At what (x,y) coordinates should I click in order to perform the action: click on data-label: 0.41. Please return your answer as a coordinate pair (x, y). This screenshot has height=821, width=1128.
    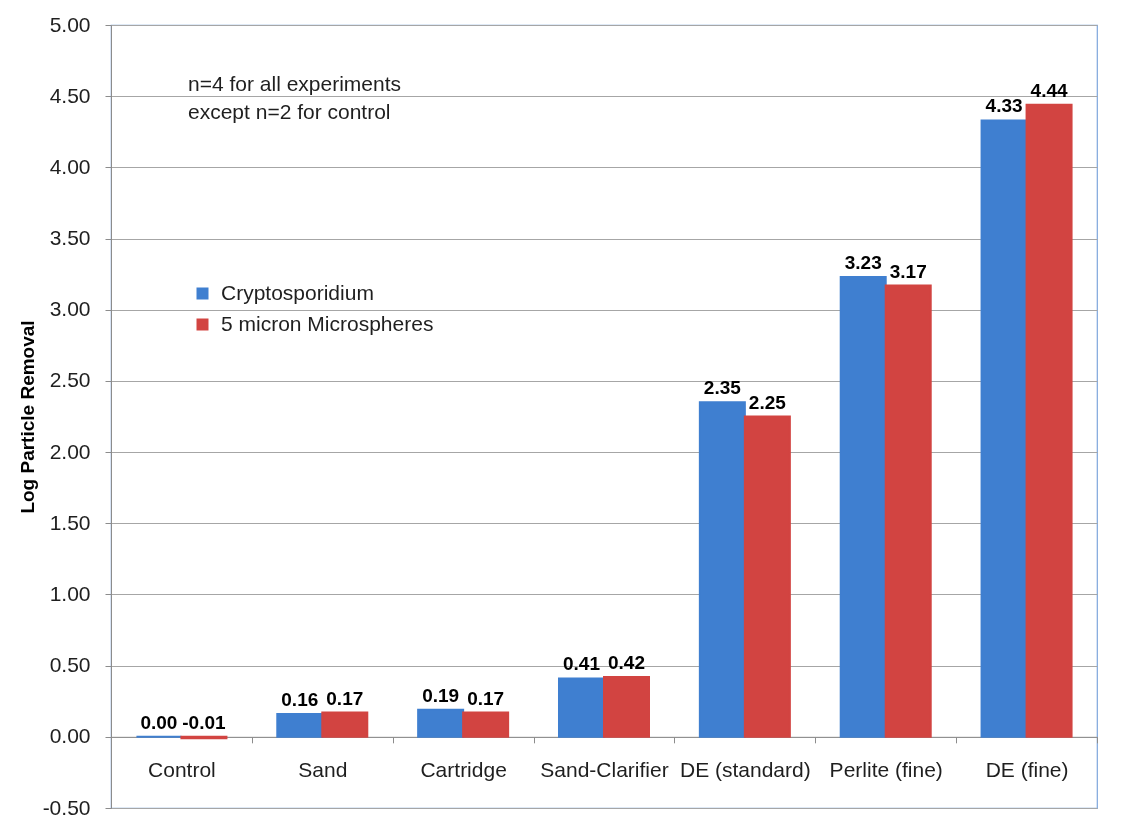
    Looking at the image, I should click on (582, 664).